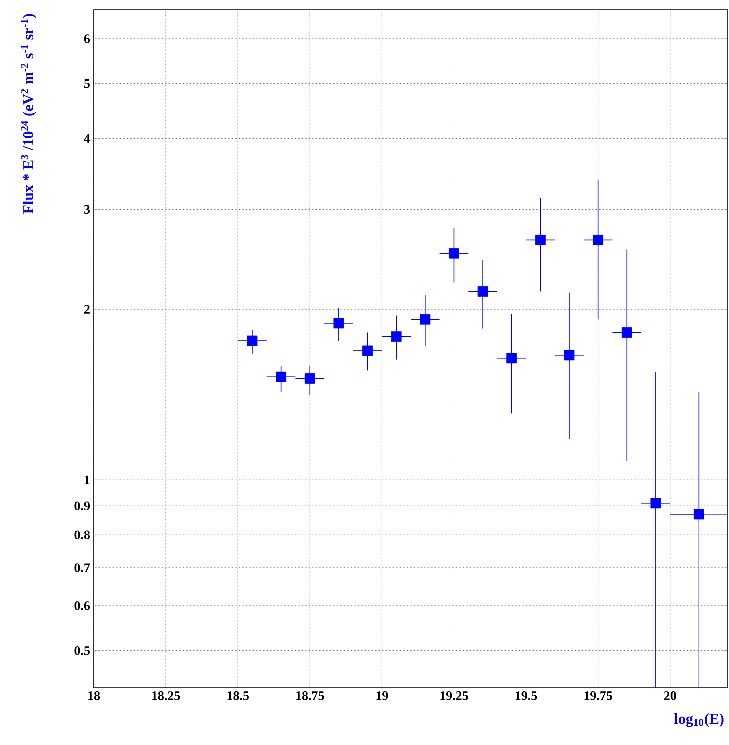 This screenshot has width=729, height=745. Describe the element at coordinates (382, 696) in the screenshot. I see `x-tick-label: 19` at that location.